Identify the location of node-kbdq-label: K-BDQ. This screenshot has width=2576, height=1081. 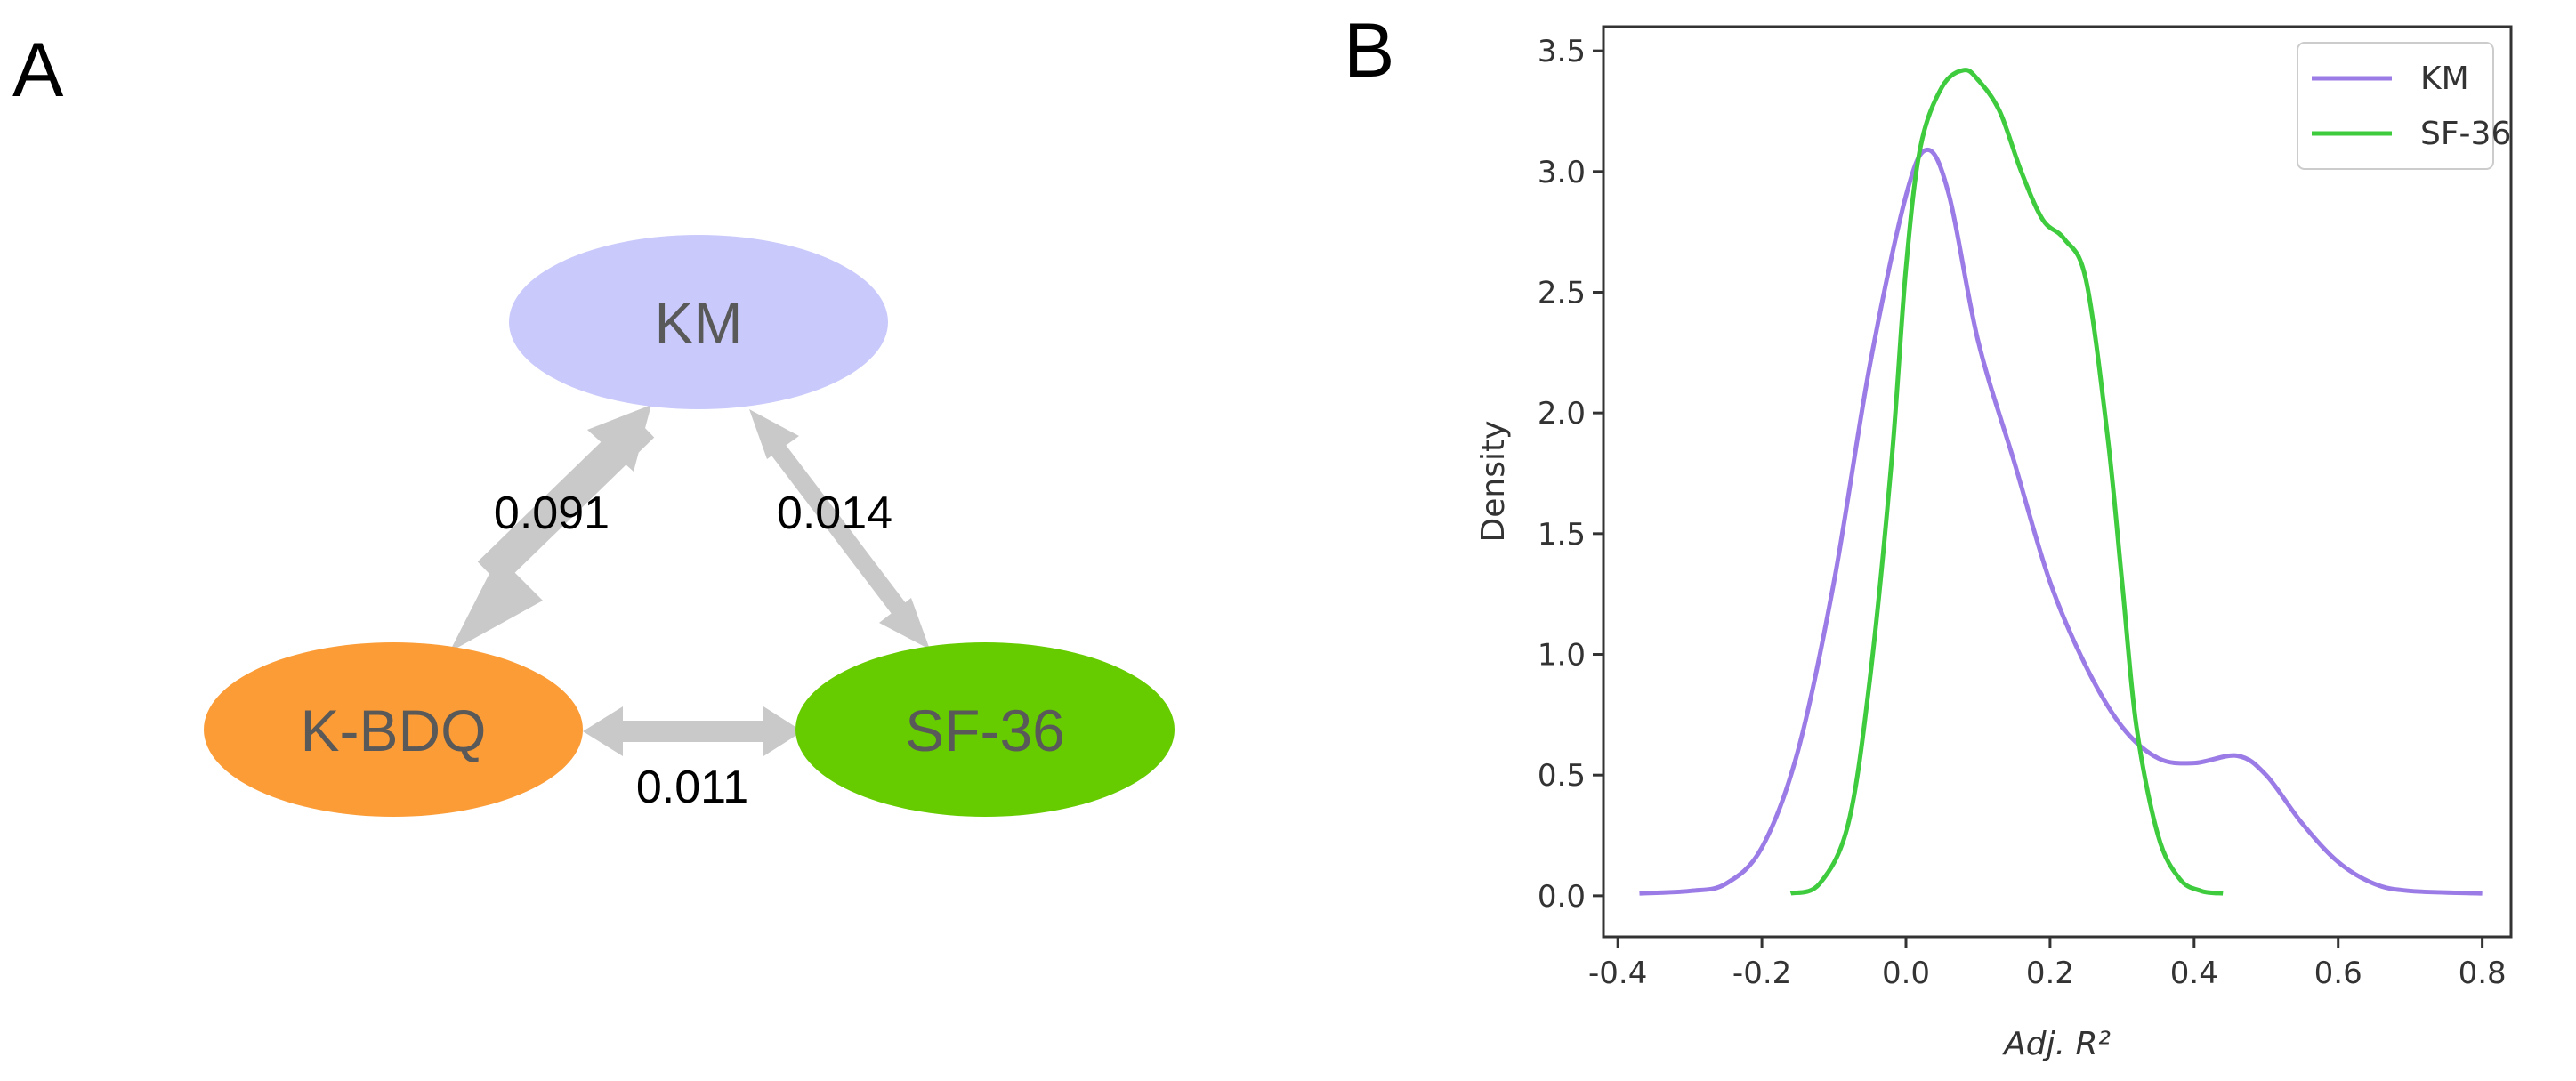
(393, 731).